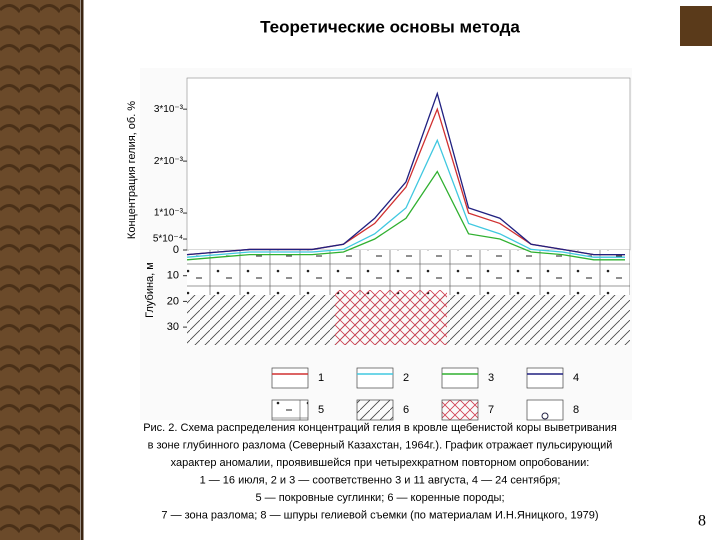  I want to click on legend-drill, so click(545, 416).